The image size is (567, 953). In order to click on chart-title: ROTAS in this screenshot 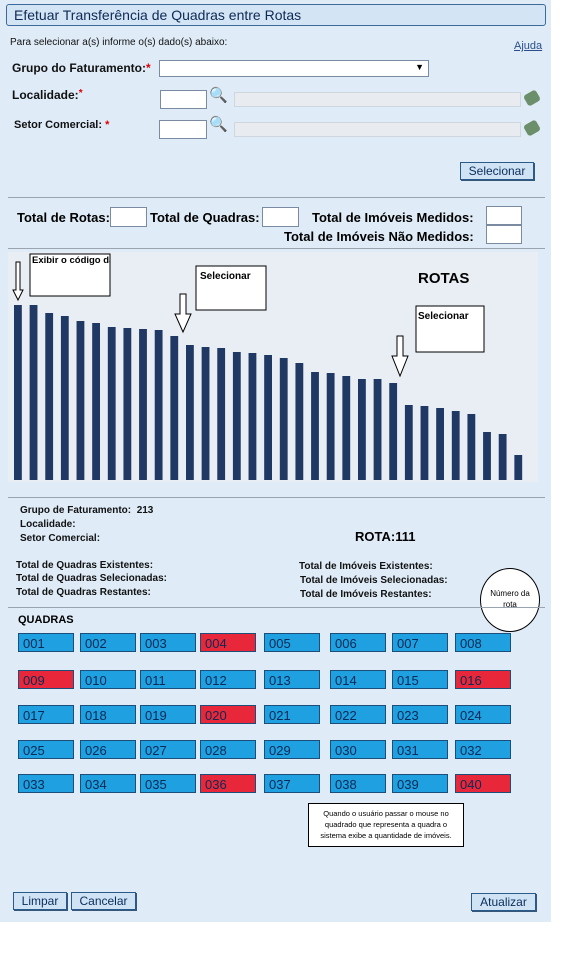, I will do `click(443, 278)`.